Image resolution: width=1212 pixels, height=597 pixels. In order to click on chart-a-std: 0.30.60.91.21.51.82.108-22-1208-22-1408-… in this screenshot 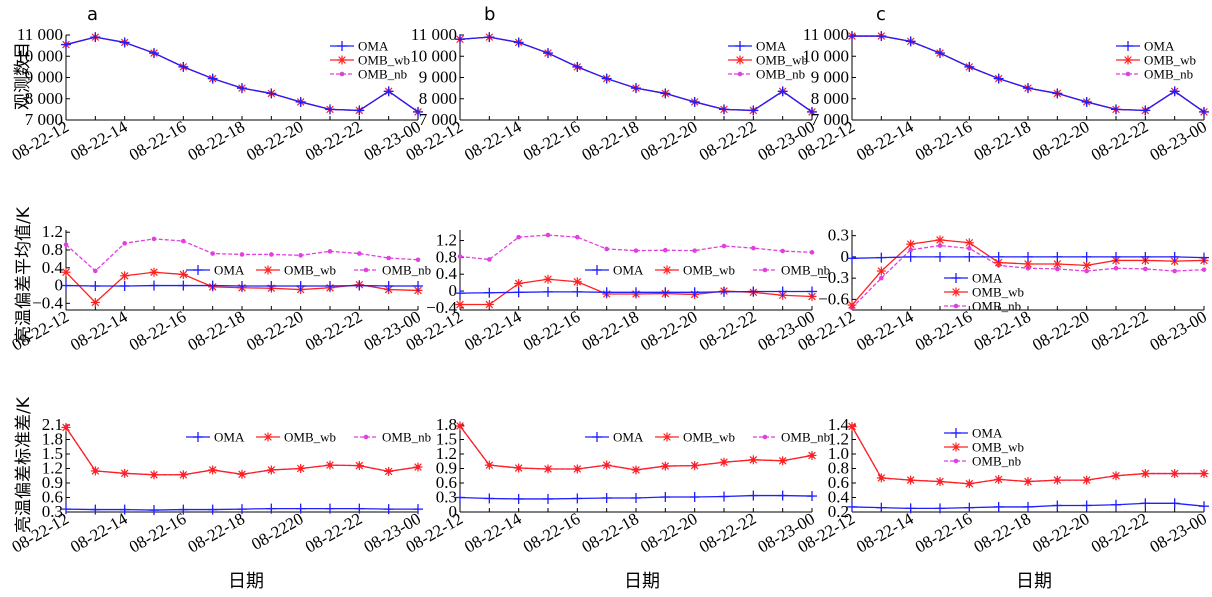, I will do `click(220, 486)`.